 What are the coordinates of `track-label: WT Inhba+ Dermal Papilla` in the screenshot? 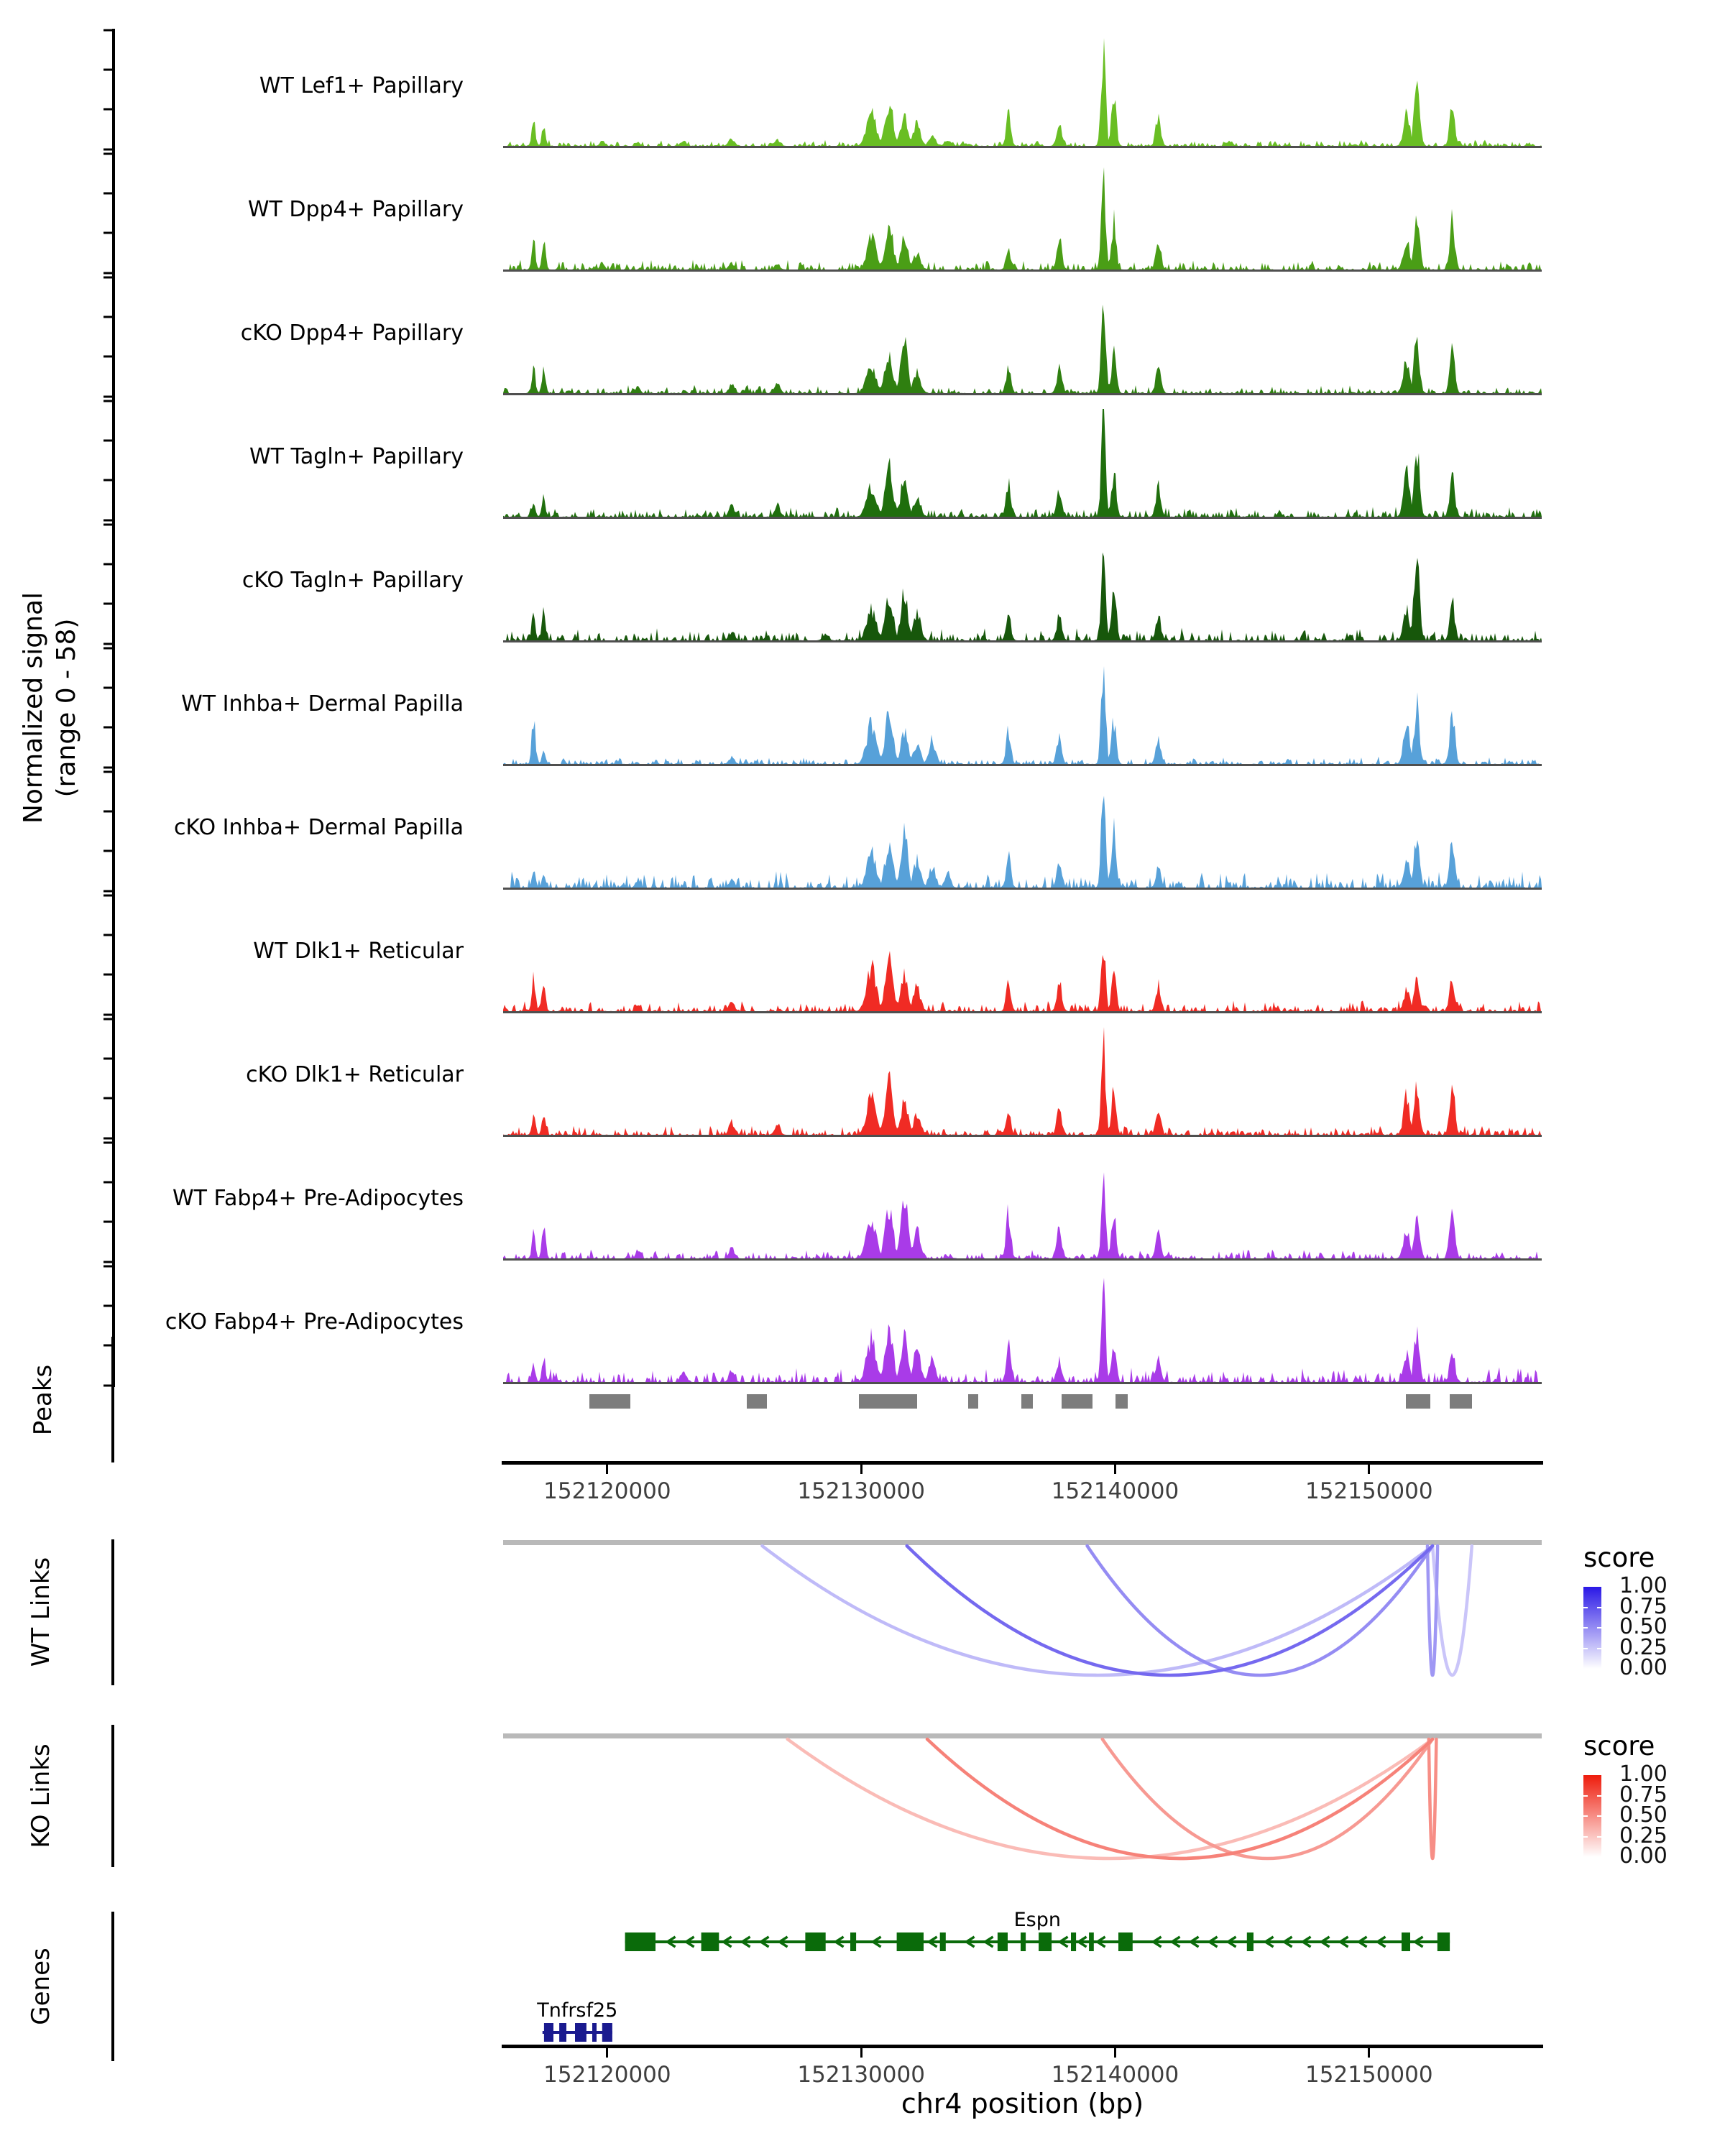 It's located at (322, 704).